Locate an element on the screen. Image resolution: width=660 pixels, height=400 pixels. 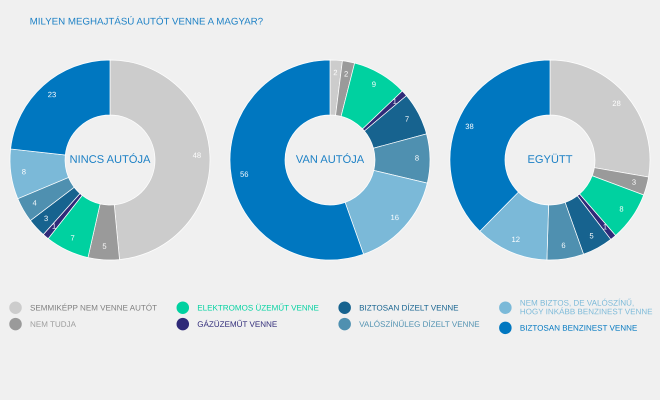
text: NINCS AUTÓJA is located at coordinates (110, 158).